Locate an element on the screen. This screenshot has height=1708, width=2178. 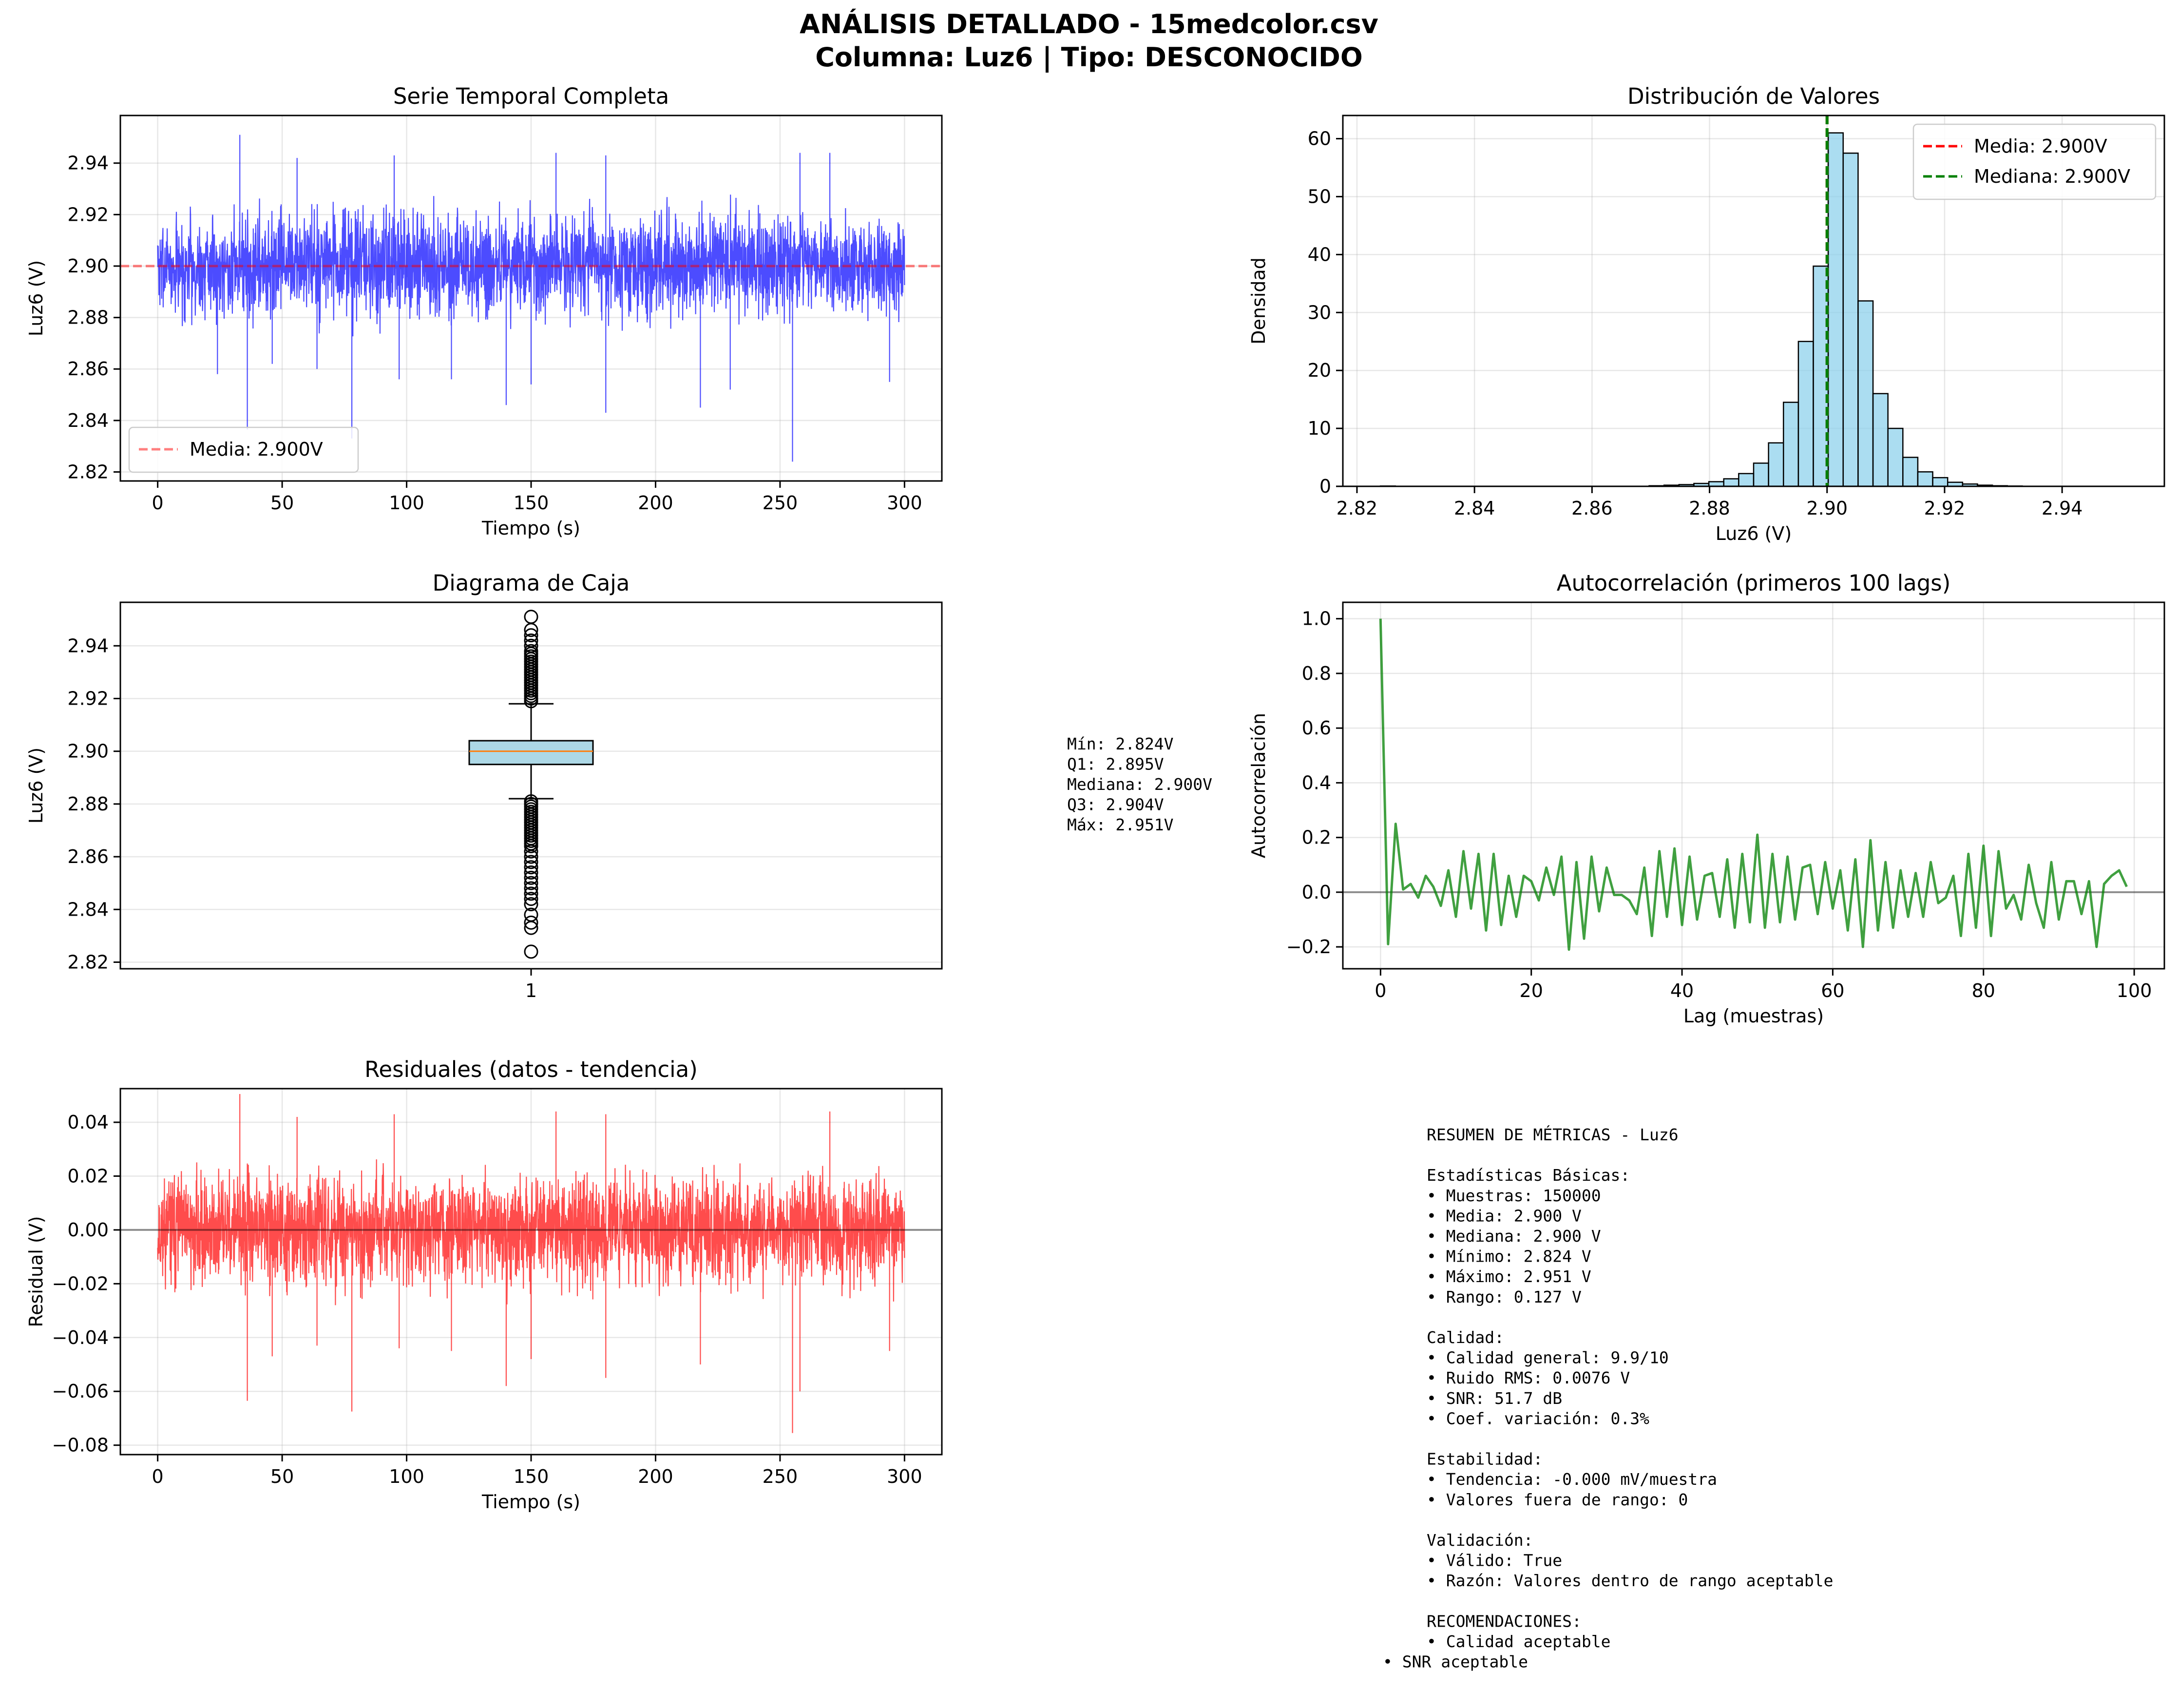
y-tick-label: 0.02 is located at coordinates (88, 1176).